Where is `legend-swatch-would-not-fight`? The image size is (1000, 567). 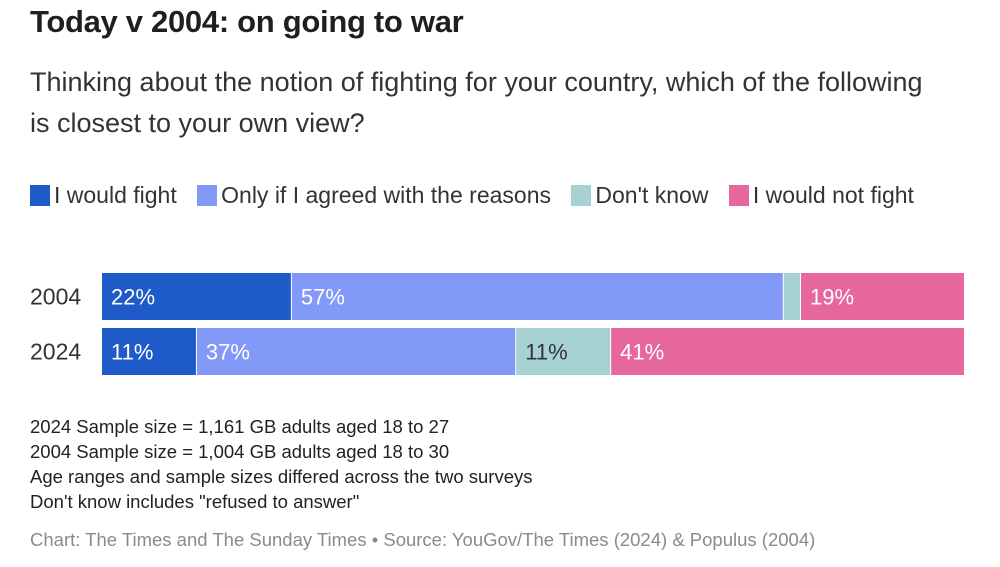 legend-swatch-would-not-fight is located at coordinates (738, 195).